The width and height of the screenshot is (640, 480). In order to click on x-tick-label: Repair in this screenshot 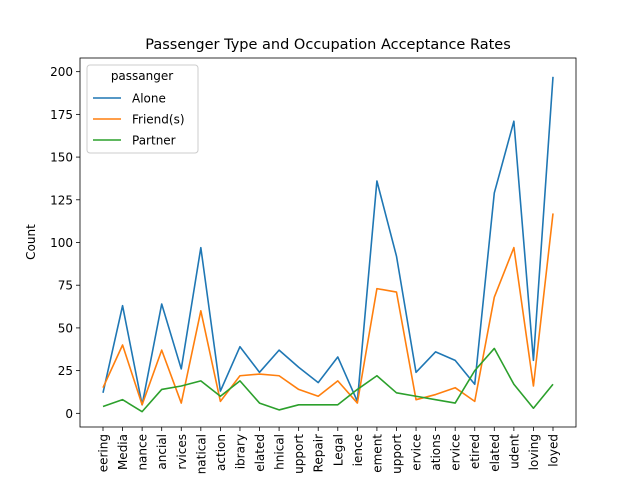, I will do `click(319, 453)`.